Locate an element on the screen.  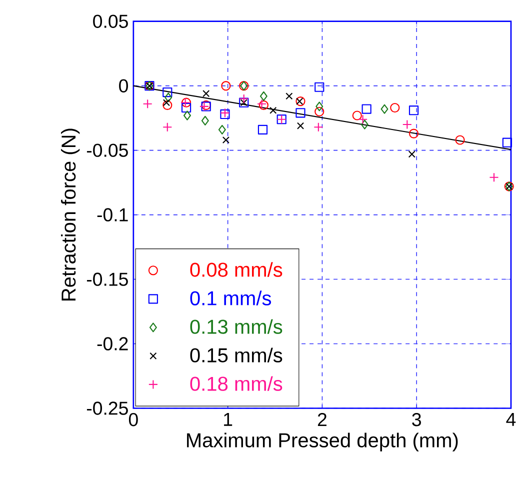
y-tick-label: -0.1 is located at coordinates (112, 215).